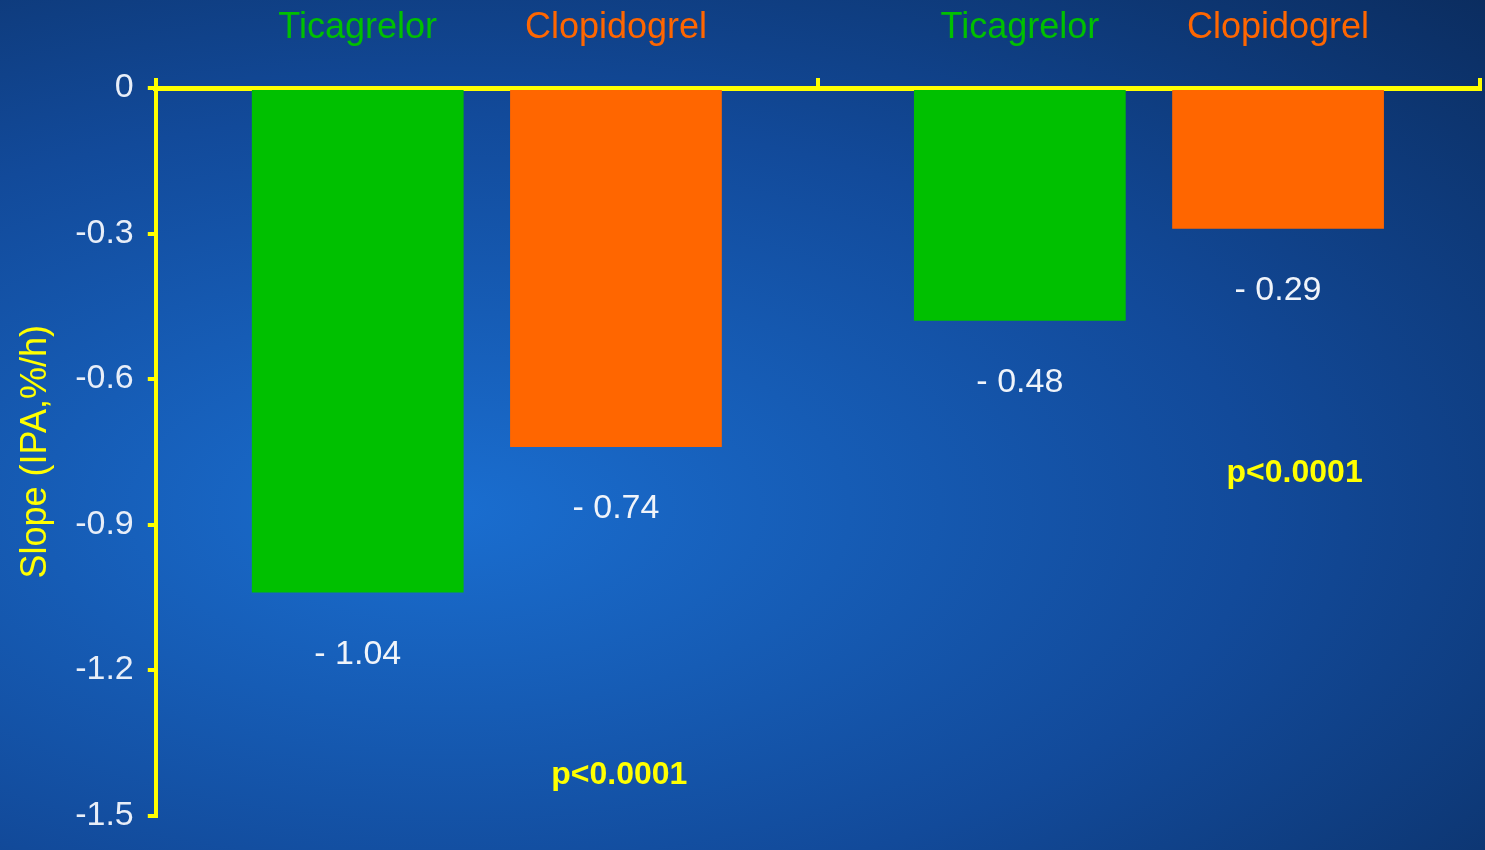 The width and height of the screenshot is (1485, 850). Describe the element at coordinates (104, 376) in the screenshot. I see `y-tick-label: -0.6` at that location.